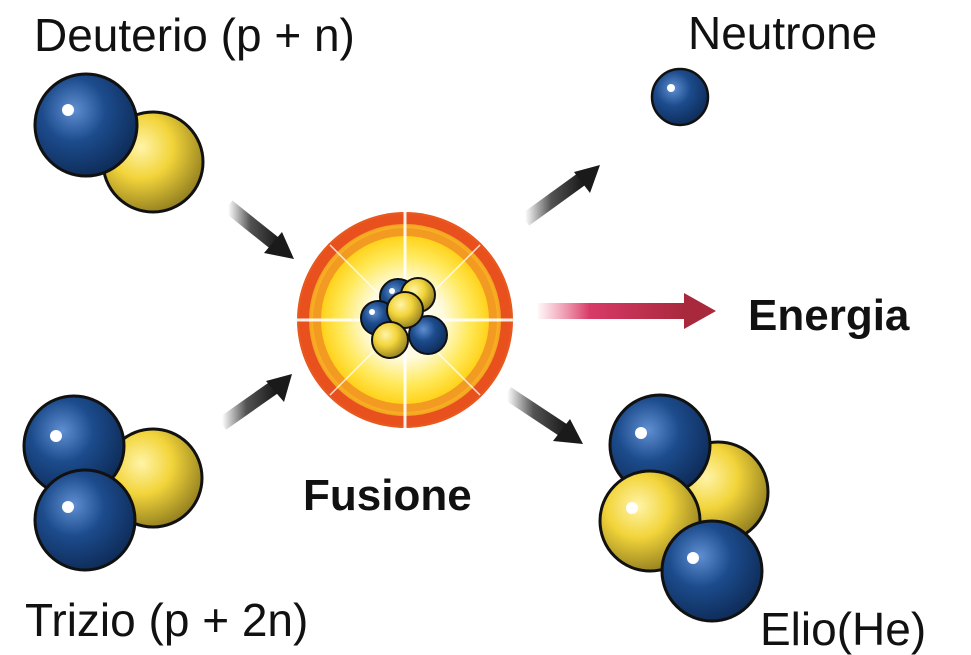  I want to click on arrow-helium-out, so click(543, 415).